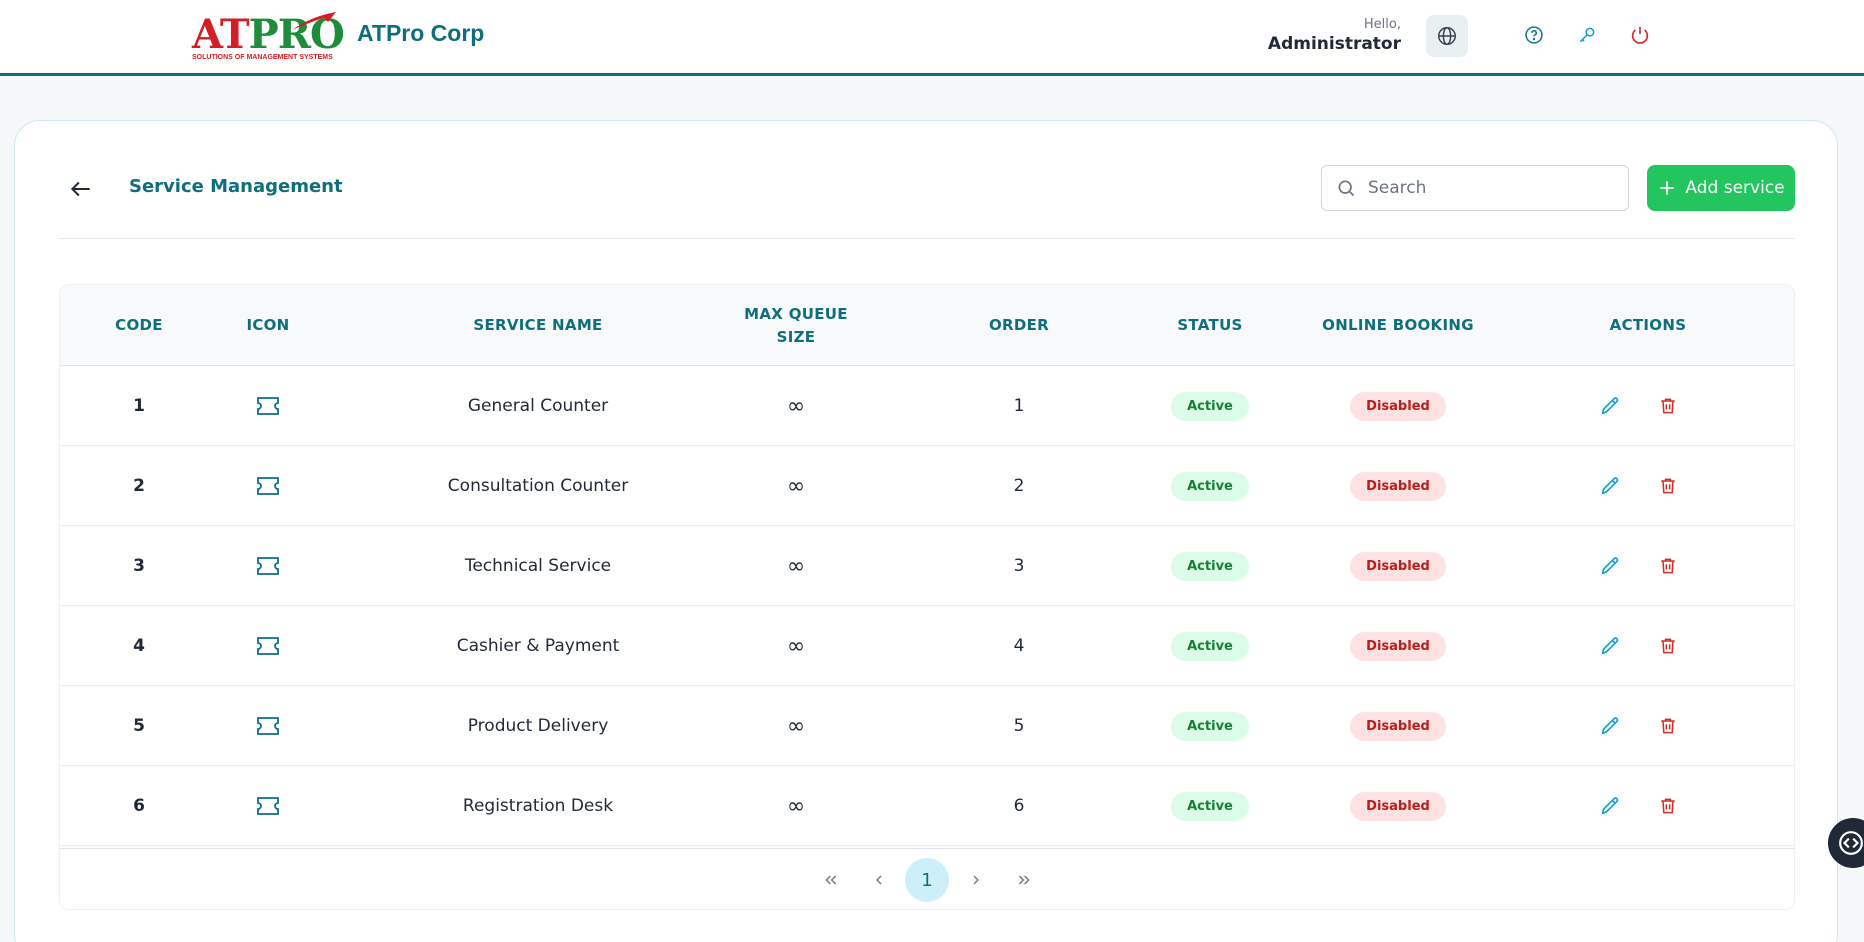 The height and width of the screenshot is (942, 1864). Describe the element at coordinates (139, 646) in the screenshot. I see `service-code: 4` at that location.